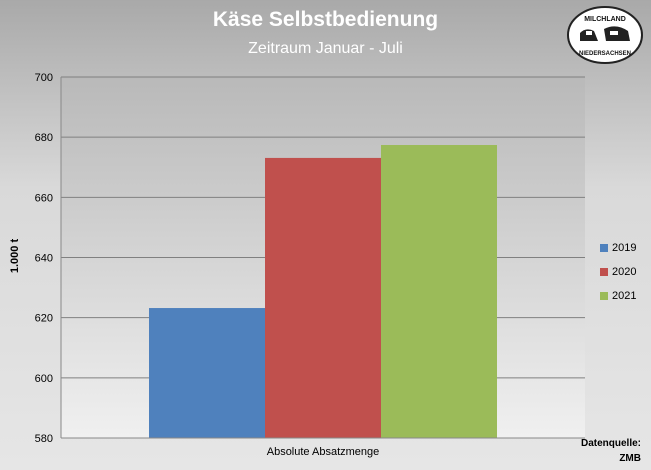  Describe the element at coordinates (624, 248) in the screenshot. I see `legend-label: 2019` at that location.